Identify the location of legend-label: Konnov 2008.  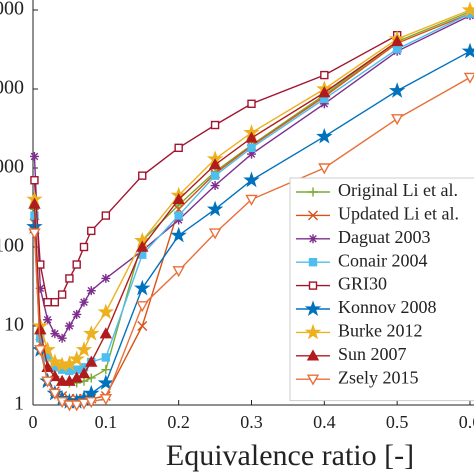
(387, 307).